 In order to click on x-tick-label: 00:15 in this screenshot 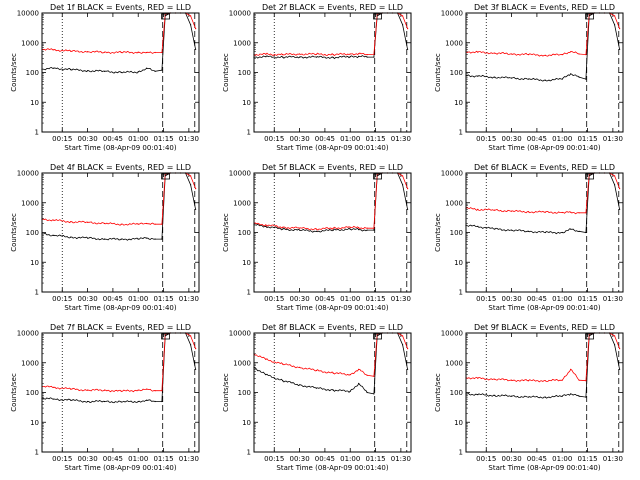, I will do `click(274, 459)`.